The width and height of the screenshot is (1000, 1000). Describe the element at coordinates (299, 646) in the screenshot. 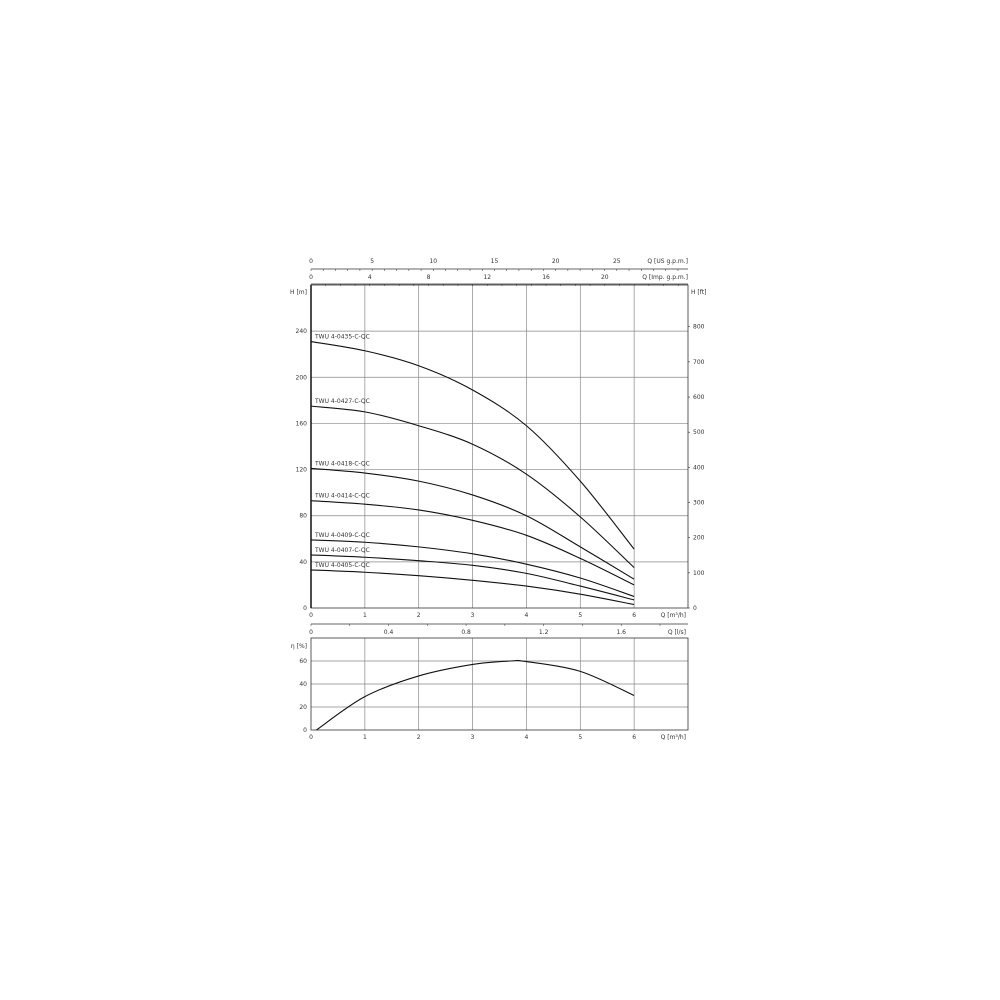

I see `eff-y-axis-label: η [%]` at that location.